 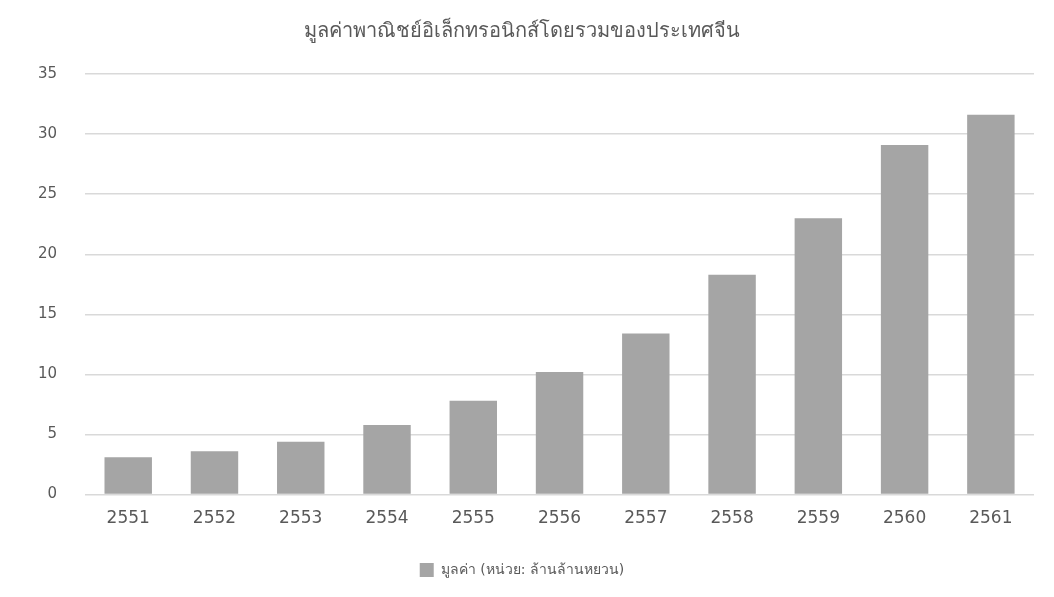 I want to click on y-tick-label: 35, so click(x=47, y=72).